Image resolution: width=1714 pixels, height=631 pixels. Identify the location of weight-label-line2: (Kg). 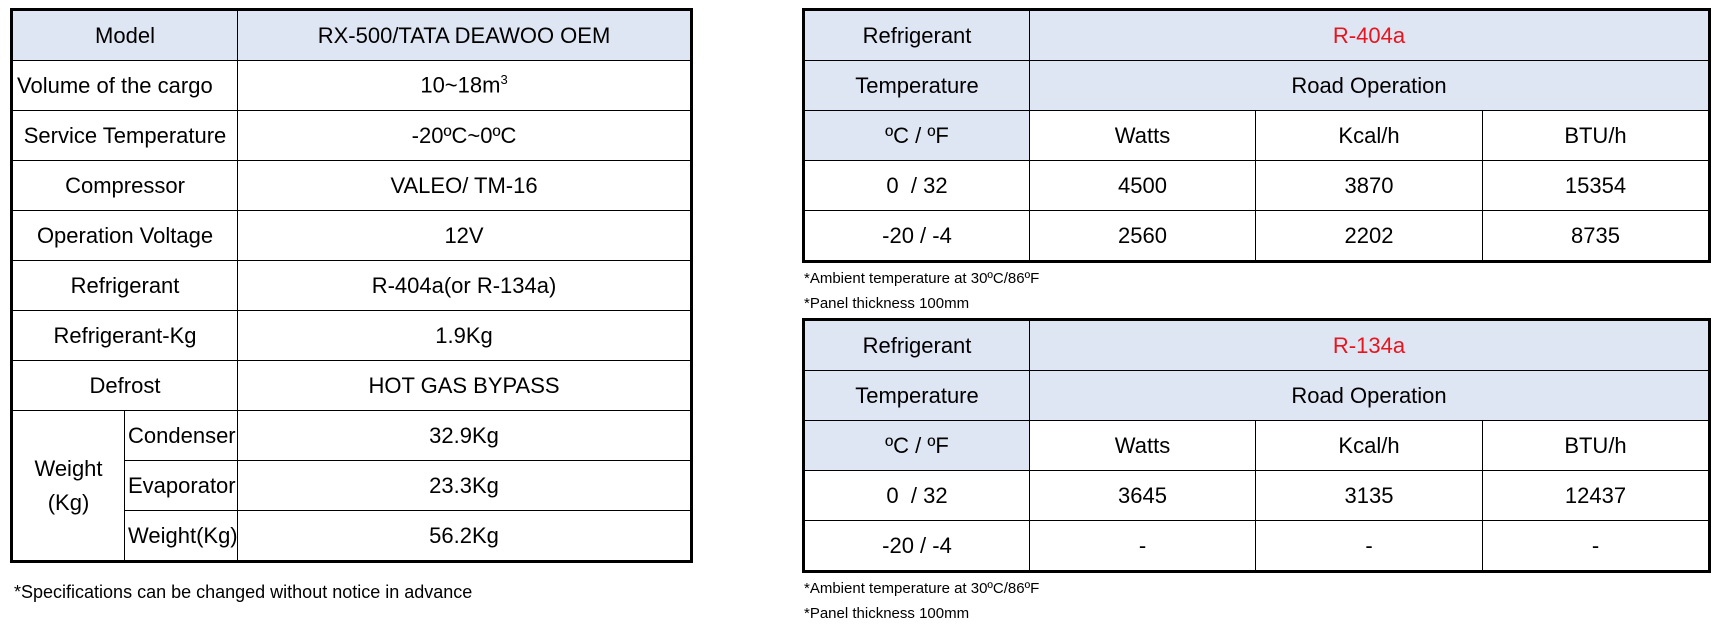
(68, 502).